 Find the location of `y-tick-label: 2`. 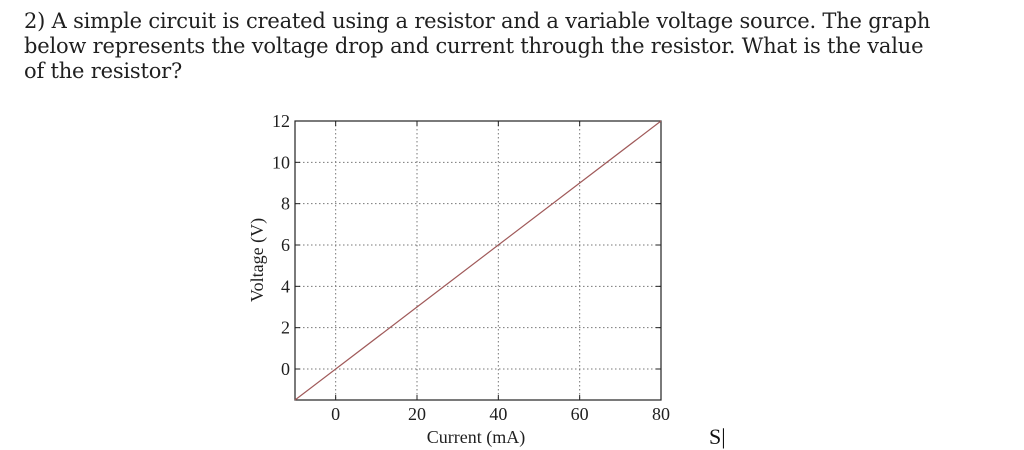

y-tick-label: 2 is located at coordinates (285, 328).